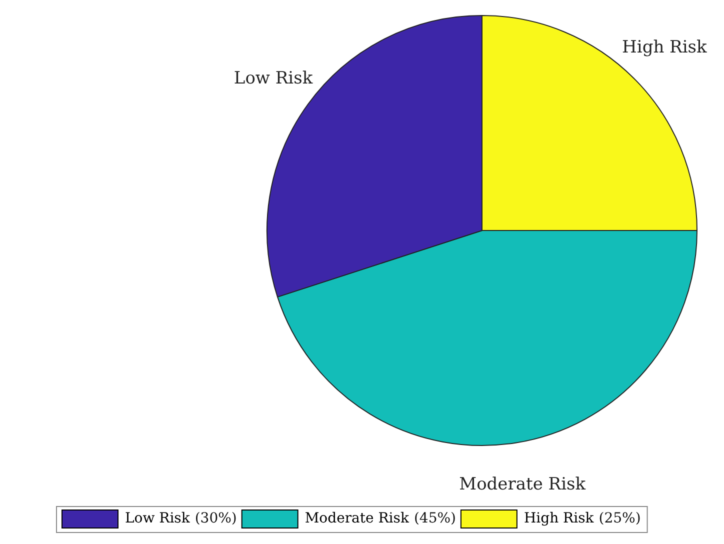 The width and height of the screenshot is (724, 544). I want to click on legend-label: Moderate Risk, so click(357, 518).